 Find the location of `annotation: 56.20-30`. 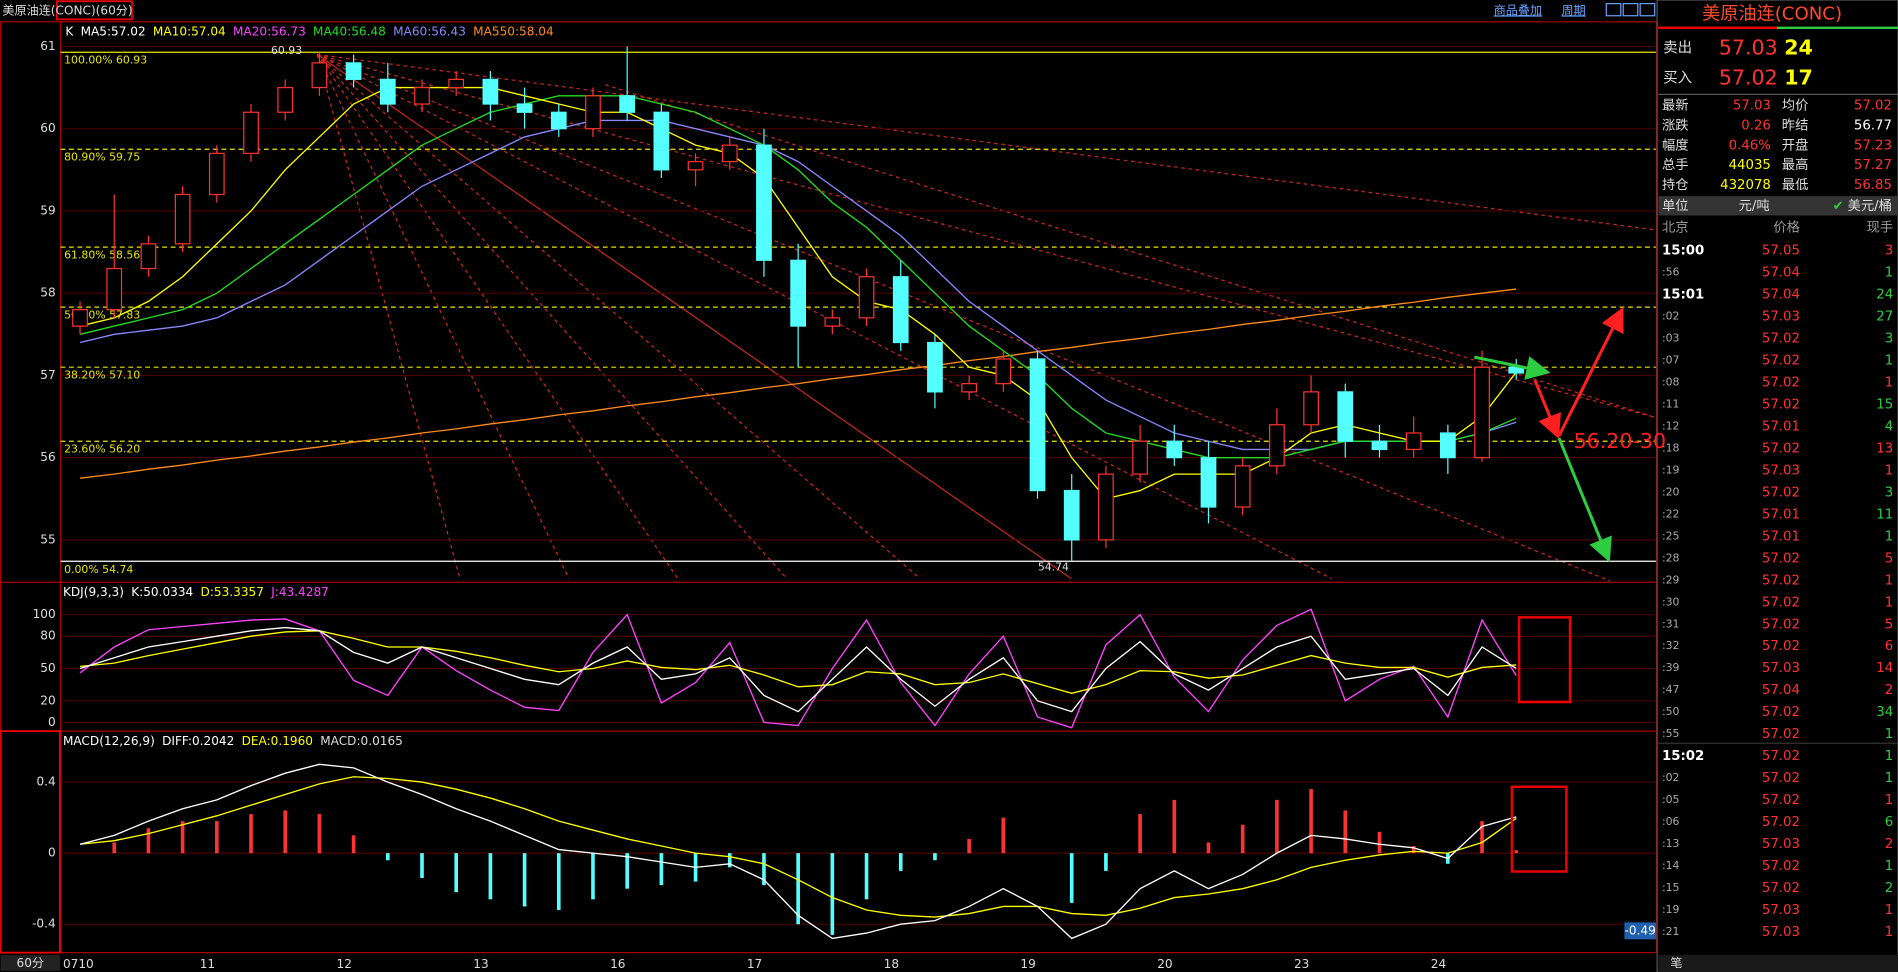

annotation: 56.20-30 is located at coordinates (1620, 441).